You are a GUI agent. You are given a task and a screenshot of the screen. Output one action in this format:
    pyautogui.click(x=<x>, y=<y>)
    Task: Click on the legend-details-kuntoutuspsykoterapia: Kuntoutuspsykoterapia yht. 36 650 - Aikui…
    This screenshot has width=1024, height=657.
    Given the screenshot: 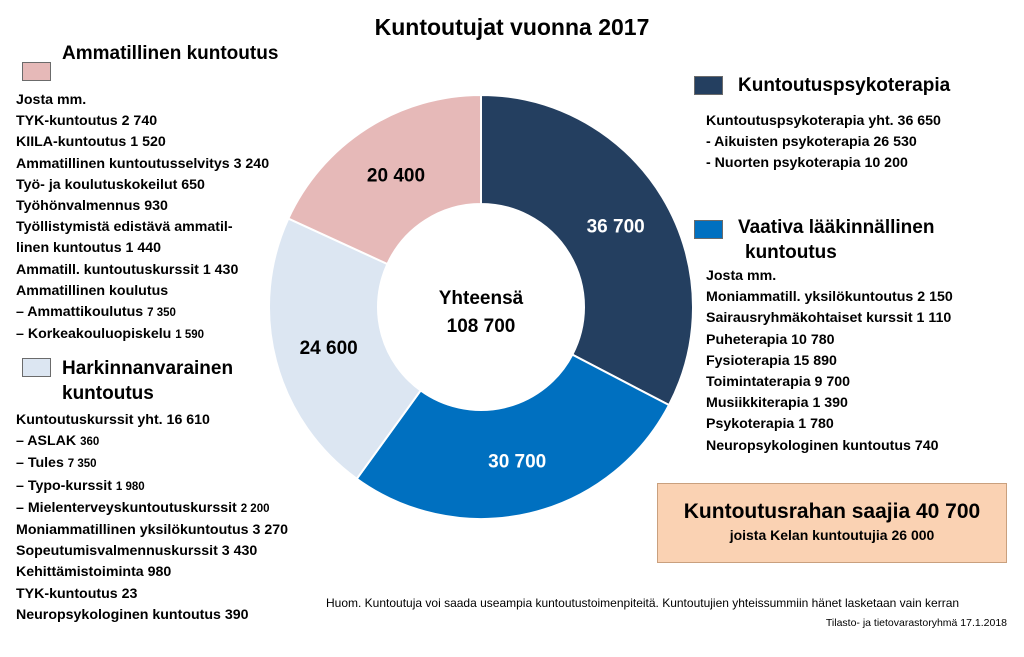 What is the action you would take?
    pyautogui.click(x=823, y=143)
    